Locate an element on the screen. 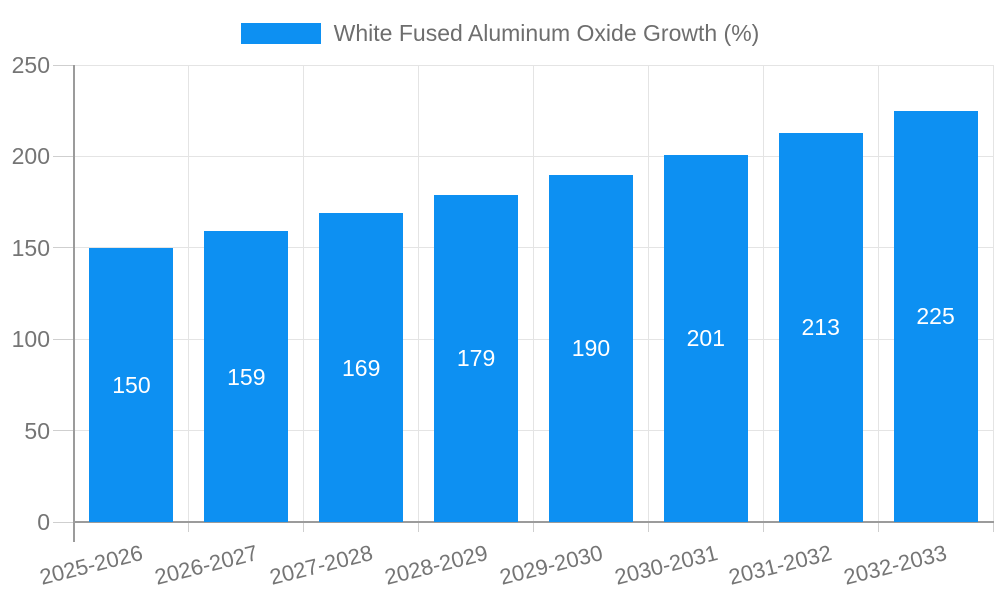  y-axis-tick-label: 0 is located at coordinates (43, 522).